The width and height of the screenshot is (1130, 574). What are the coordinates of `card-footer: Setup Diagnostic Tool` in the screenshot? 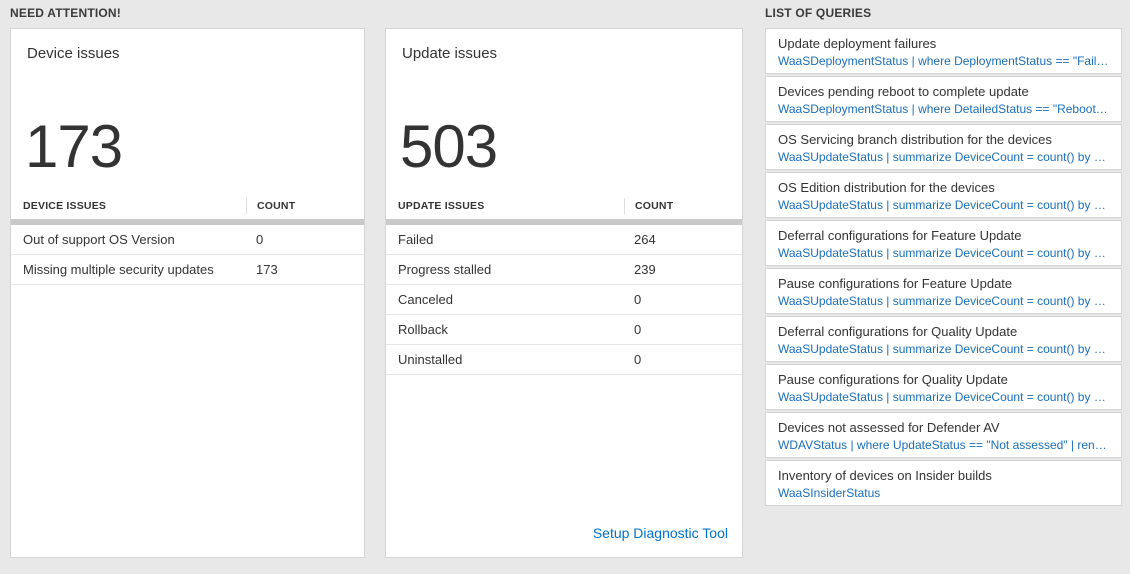 It's located at (564, 541).